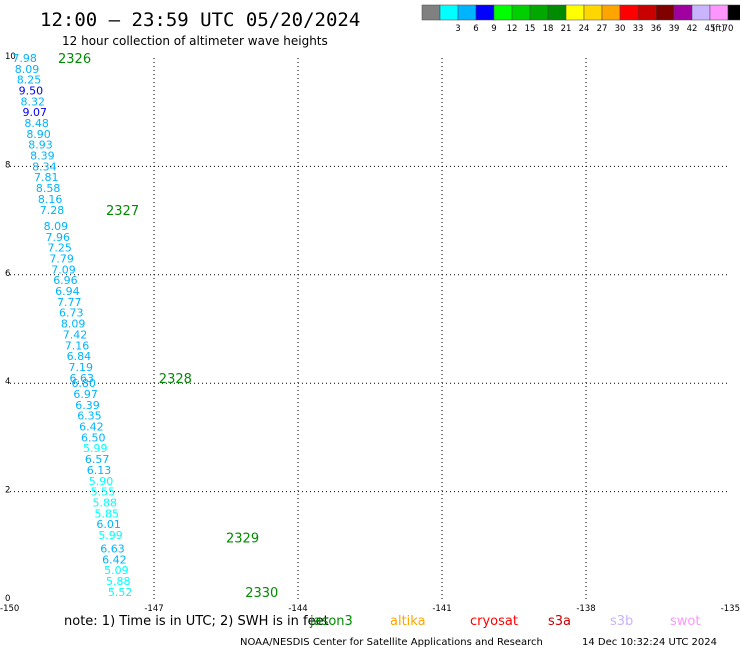 This screenshot has height=650, width=740. I want to click on swh-value-label: 6.50, so click(93, 437).